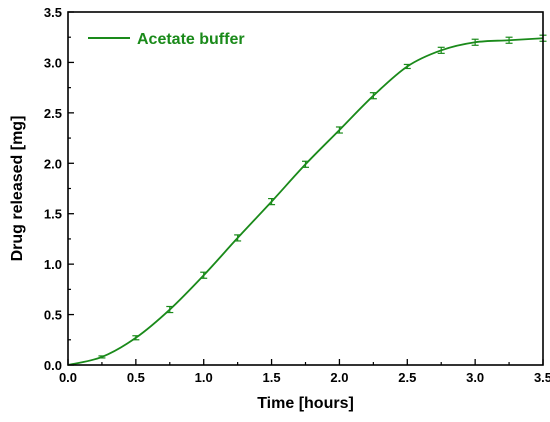  What do you see at coordinates (339, 377) in the screenshot?
I see `x-tick-label: 2.0` at bounding box center [339, 377].